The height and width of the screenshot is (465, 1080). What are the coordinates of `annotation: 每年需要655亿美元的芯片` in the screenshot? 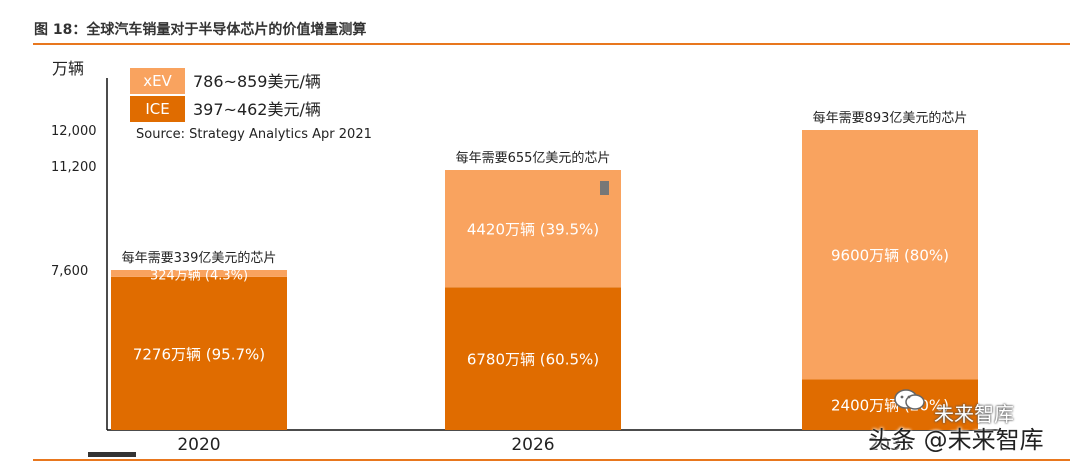 It's located at (533, 158).